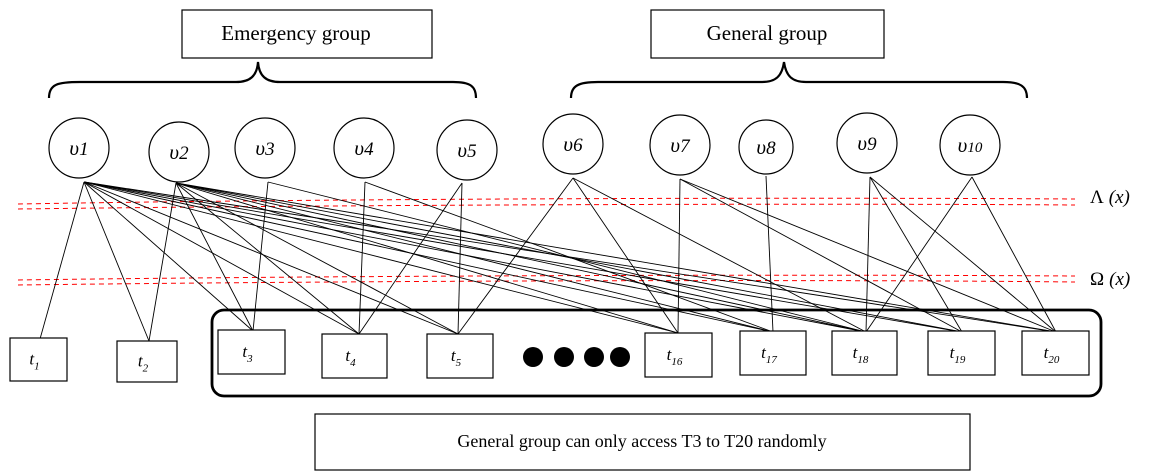  I want to click on task-node-index: 3, so click(249, 359).